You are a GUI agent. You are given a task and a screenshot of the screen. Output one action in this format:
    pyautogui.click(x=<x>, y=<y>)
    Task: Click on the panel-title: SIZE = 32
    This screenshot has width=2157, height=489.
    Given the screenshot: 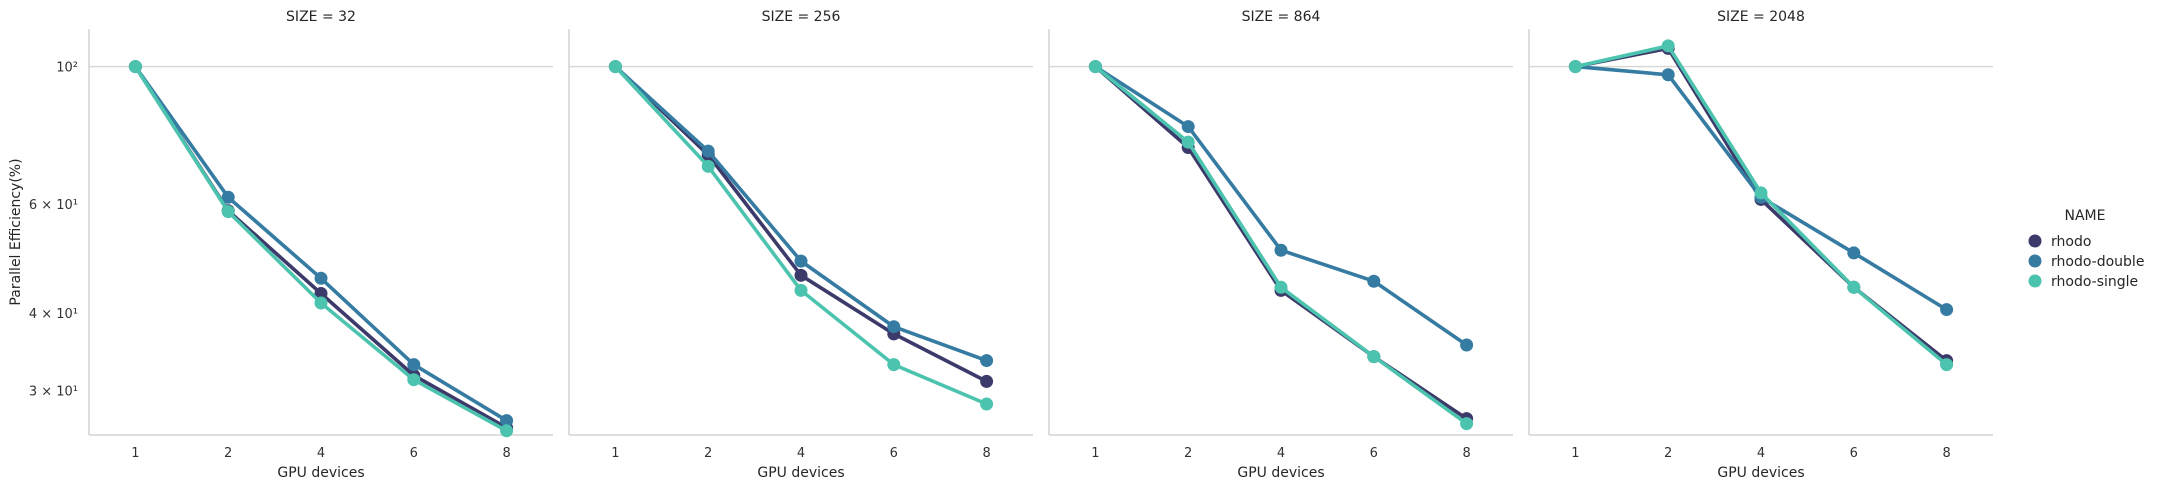 What is the action you would take?
    pyautogui.click(x=321, y=17)
    